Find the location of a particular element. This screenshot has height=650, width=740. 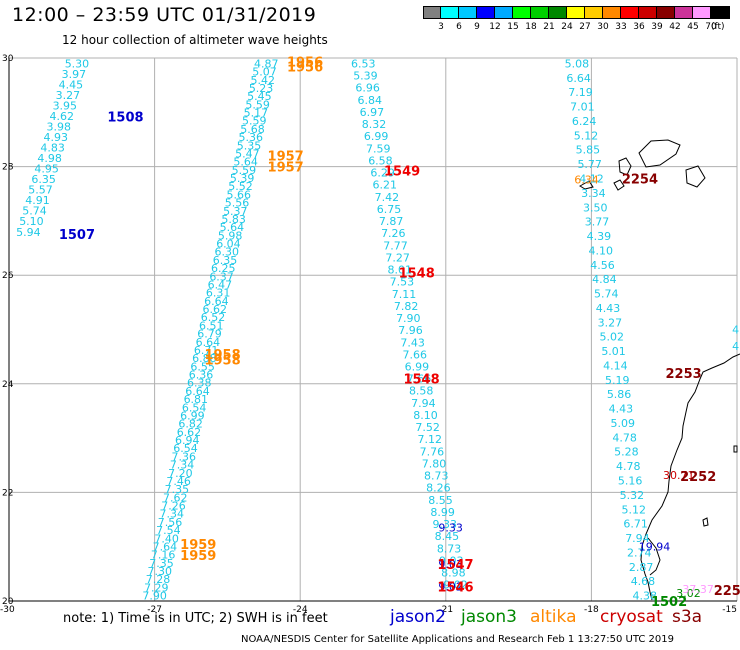

wave-height-value: 6.97 is located at coordinates (372, 112).